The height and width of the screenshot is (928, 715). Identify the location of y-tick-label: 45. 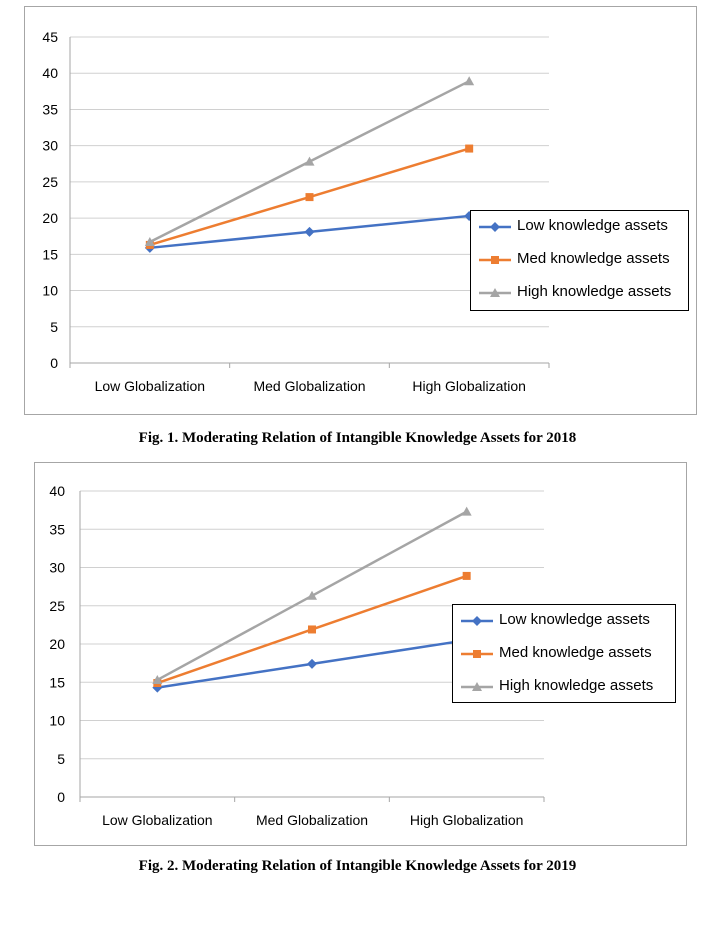
(50, 37).